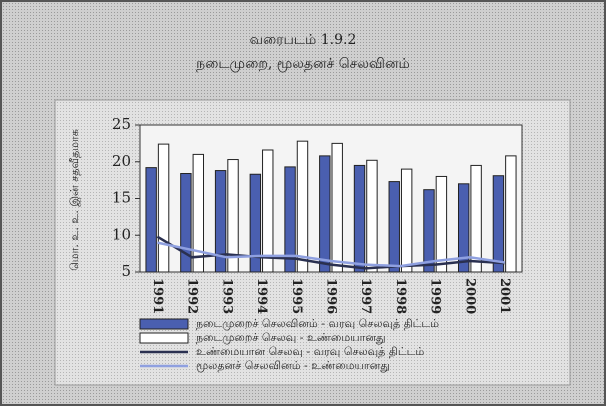 Image resolution: width=607 pixels, height=407 pixels. What do you see at coordinates (331, 296) in the screenshot?
I see `x-tick-label: 1996` at bounding box center [331, 296].